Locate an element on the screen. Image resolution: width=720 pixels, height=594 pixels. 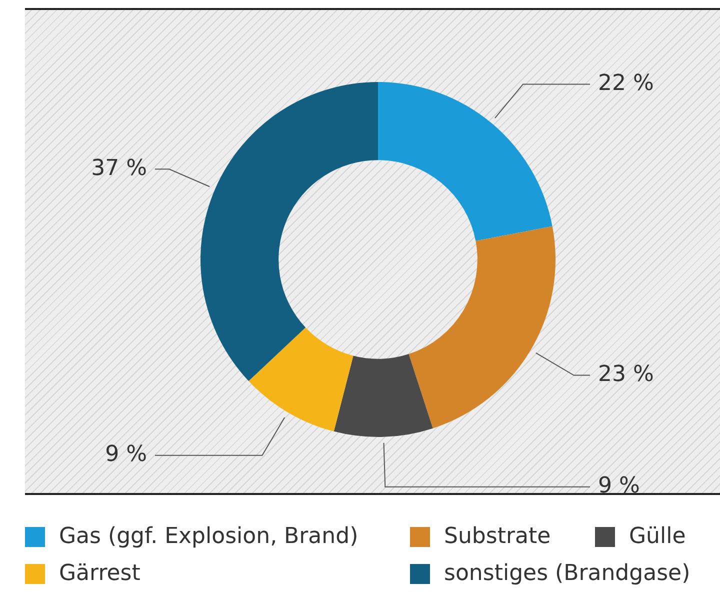
legend-label: sonstiges (Brandgase) is located at coordinates (567, 573).